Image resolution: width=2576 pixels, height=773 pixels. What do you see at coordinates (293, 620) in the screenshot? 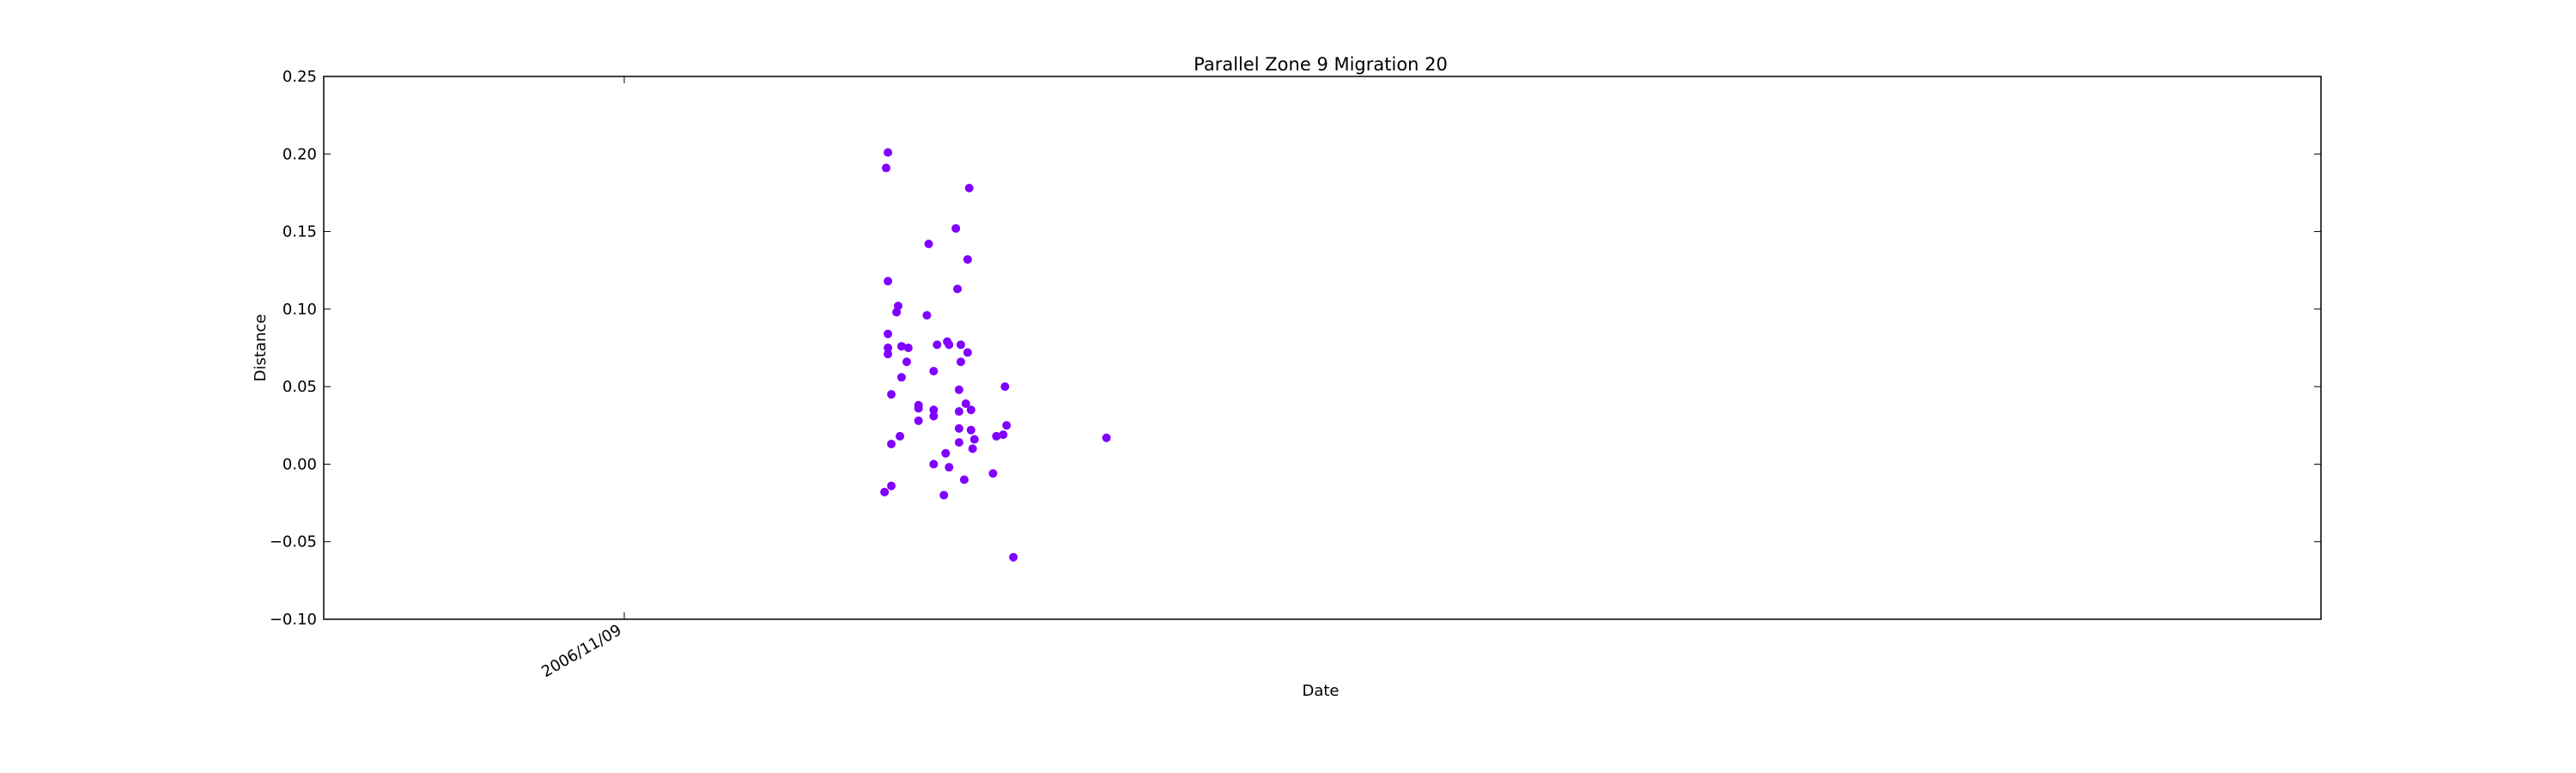
I see `y-tick-label: −0.10` at bounding box center [293, 620].